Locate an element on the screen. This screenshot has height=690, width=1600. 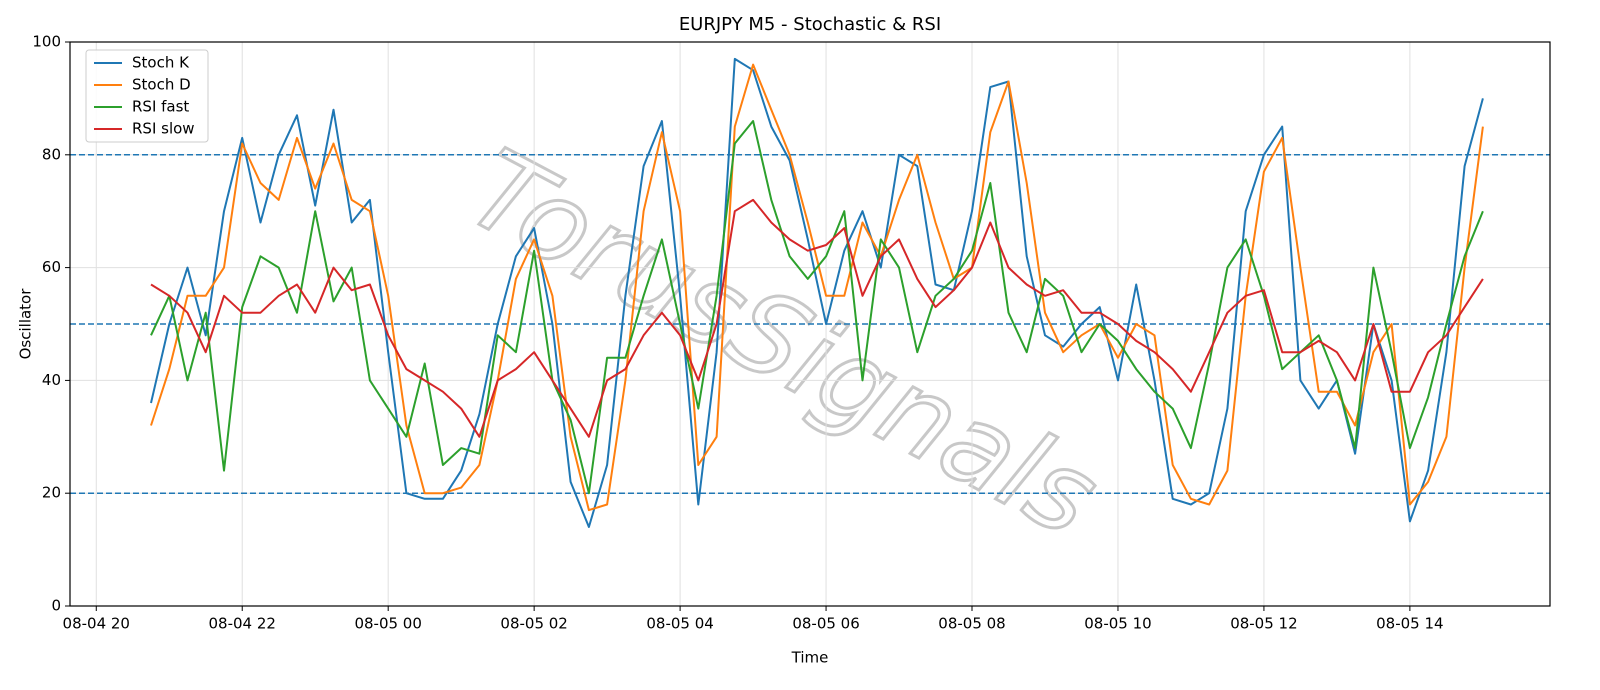
x-tick-label: 08-05 14 is located at coordinates (1409, 624).